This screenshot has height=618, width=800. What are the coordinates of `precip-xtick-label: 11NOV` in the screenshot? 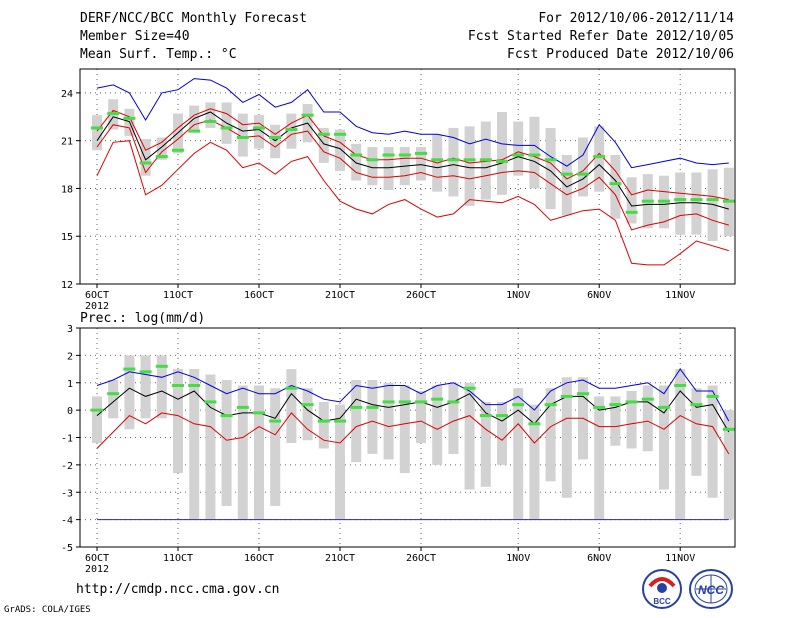 It's located at (680, 558).